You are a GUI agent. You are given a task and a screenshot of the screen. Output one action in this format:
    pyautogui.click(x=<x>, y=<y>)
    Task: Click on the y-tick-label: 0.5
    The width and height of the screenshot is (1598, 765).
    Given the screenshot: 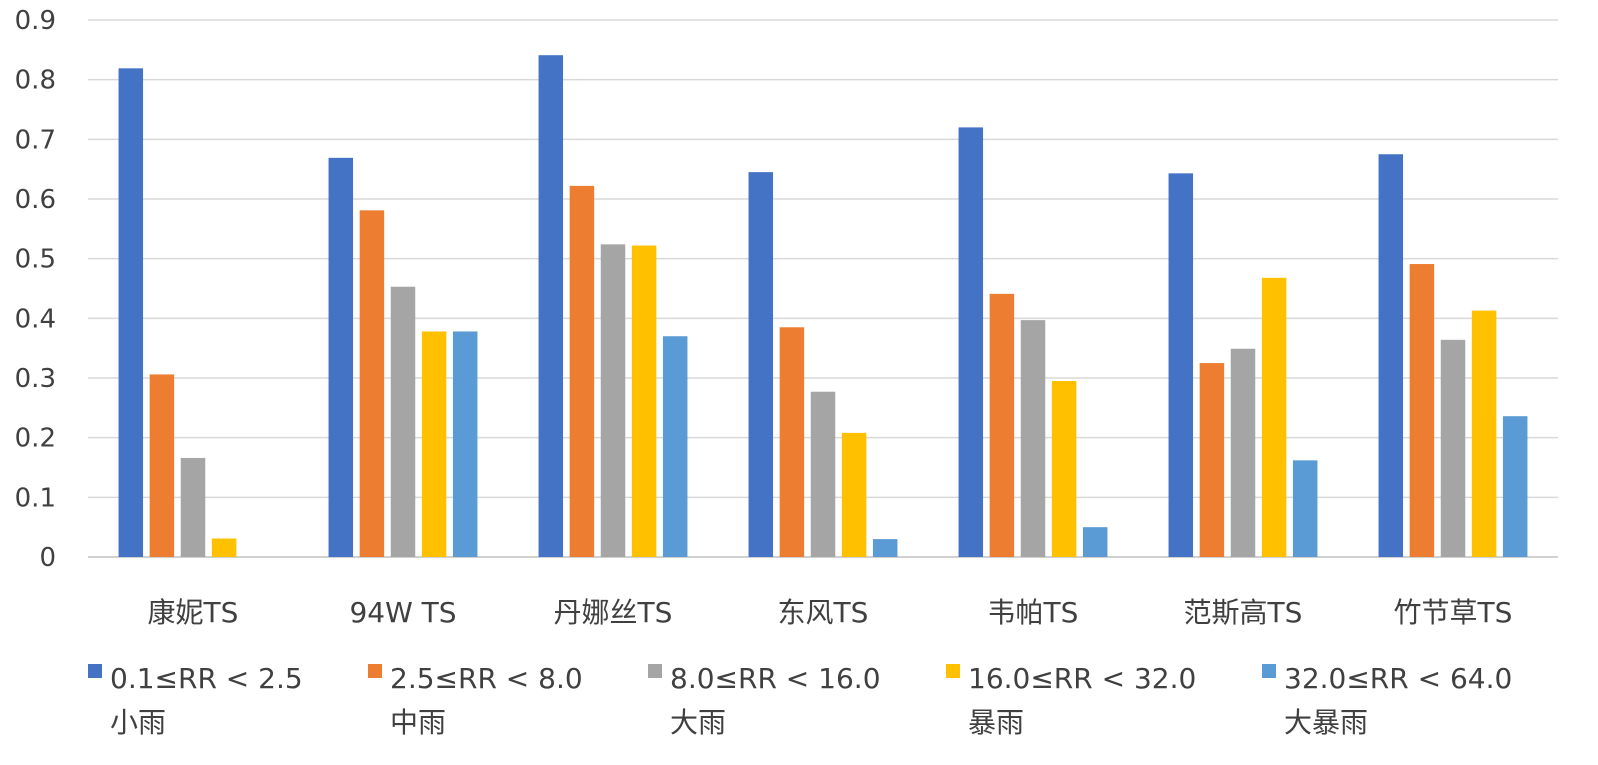 What is the action you would take?
    pyautogui.click(x=35, y=260)
    